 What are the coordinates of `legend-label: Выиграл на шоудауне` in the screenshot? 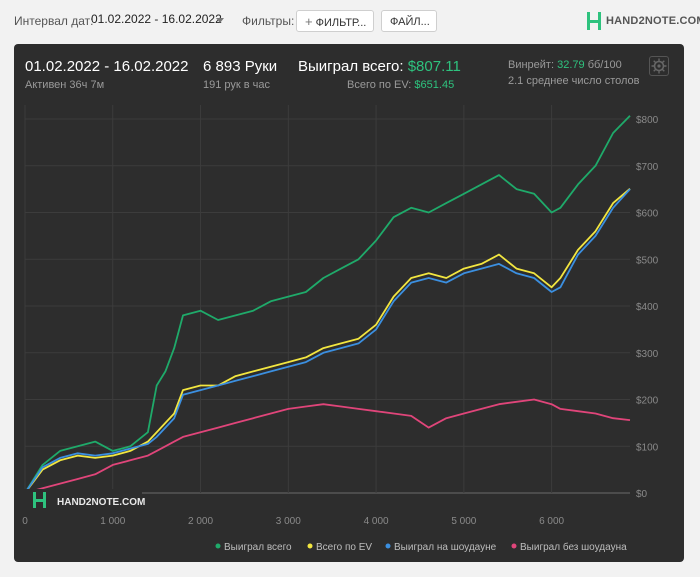 It's located at (445, 547).